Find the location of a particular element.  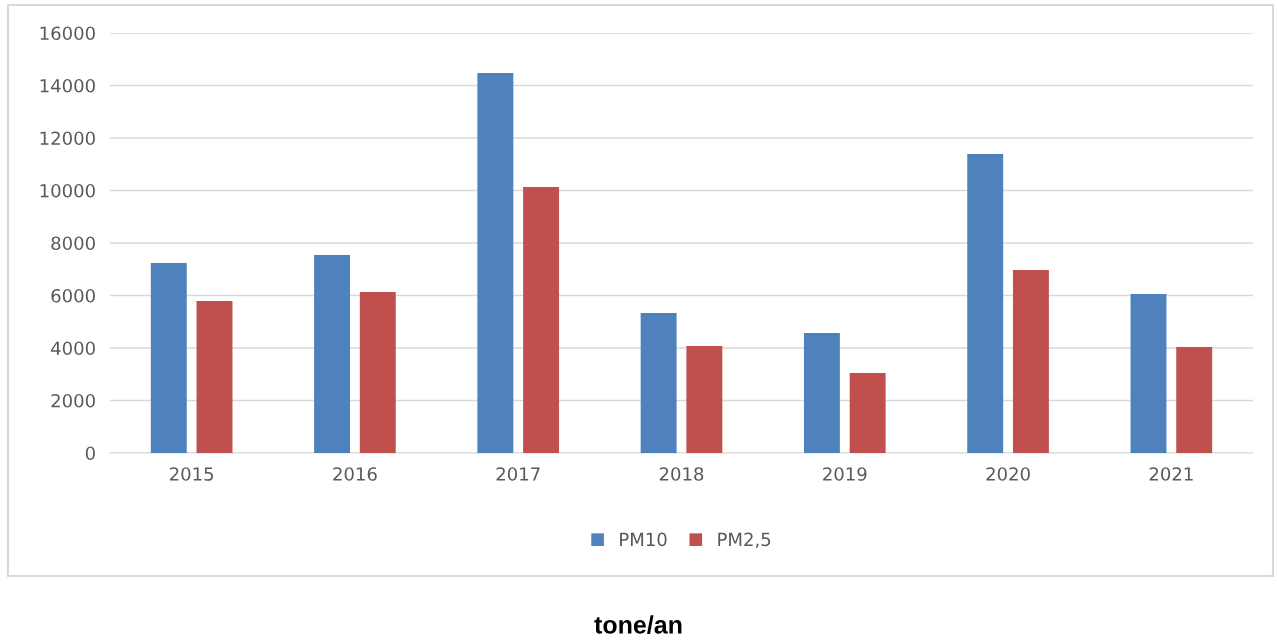

legend-label: PM2,5 is located at coordinates (744, 540).